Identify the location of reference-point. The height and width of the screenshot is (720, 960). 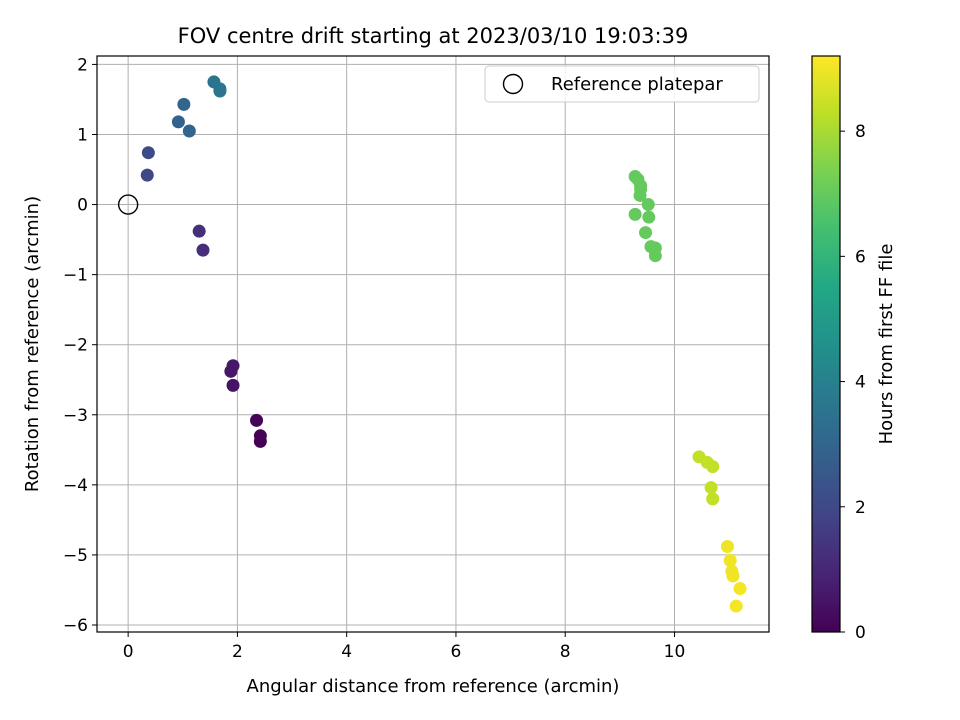
(128, 204).